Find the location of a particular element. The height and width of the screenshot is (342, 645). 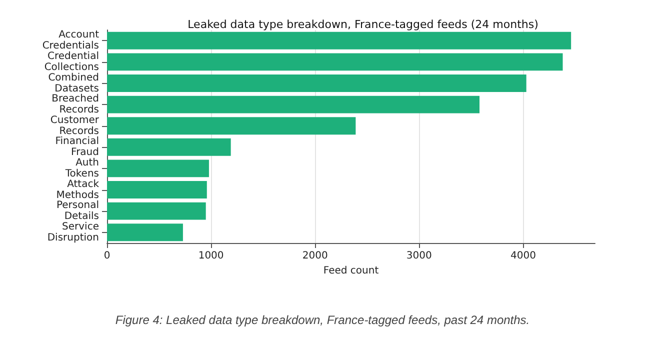

y-tick-label: Customer Records is located at coordinates (75, 125).